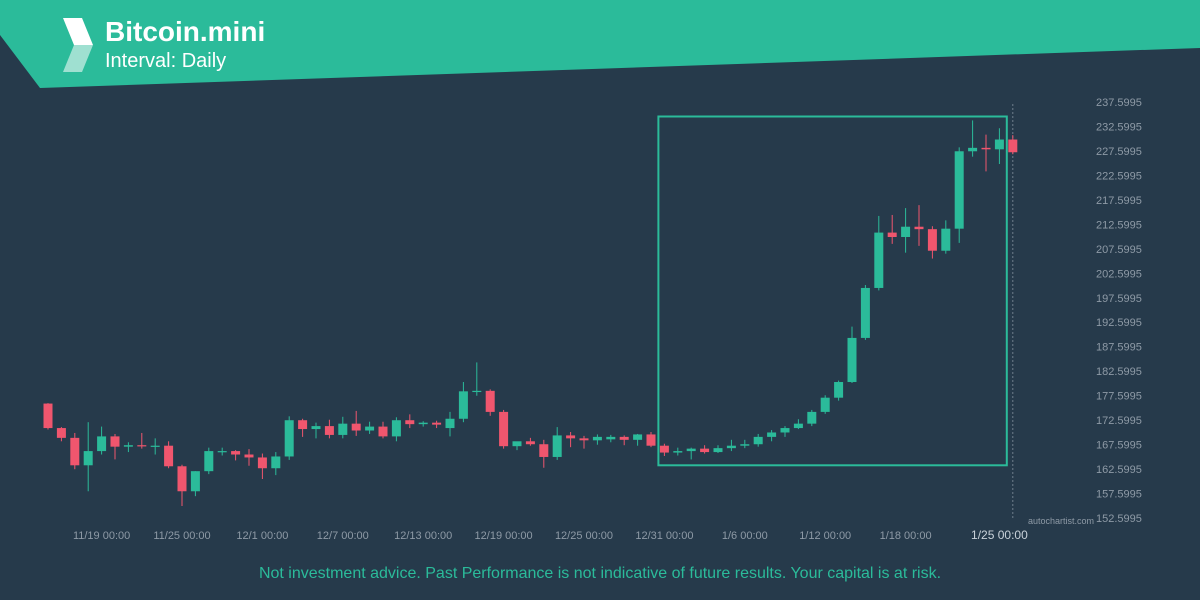 The width and height of the screenshot is (1200, 600). I want to click on y-tick-label: 202.5995, so click(1119, 274).